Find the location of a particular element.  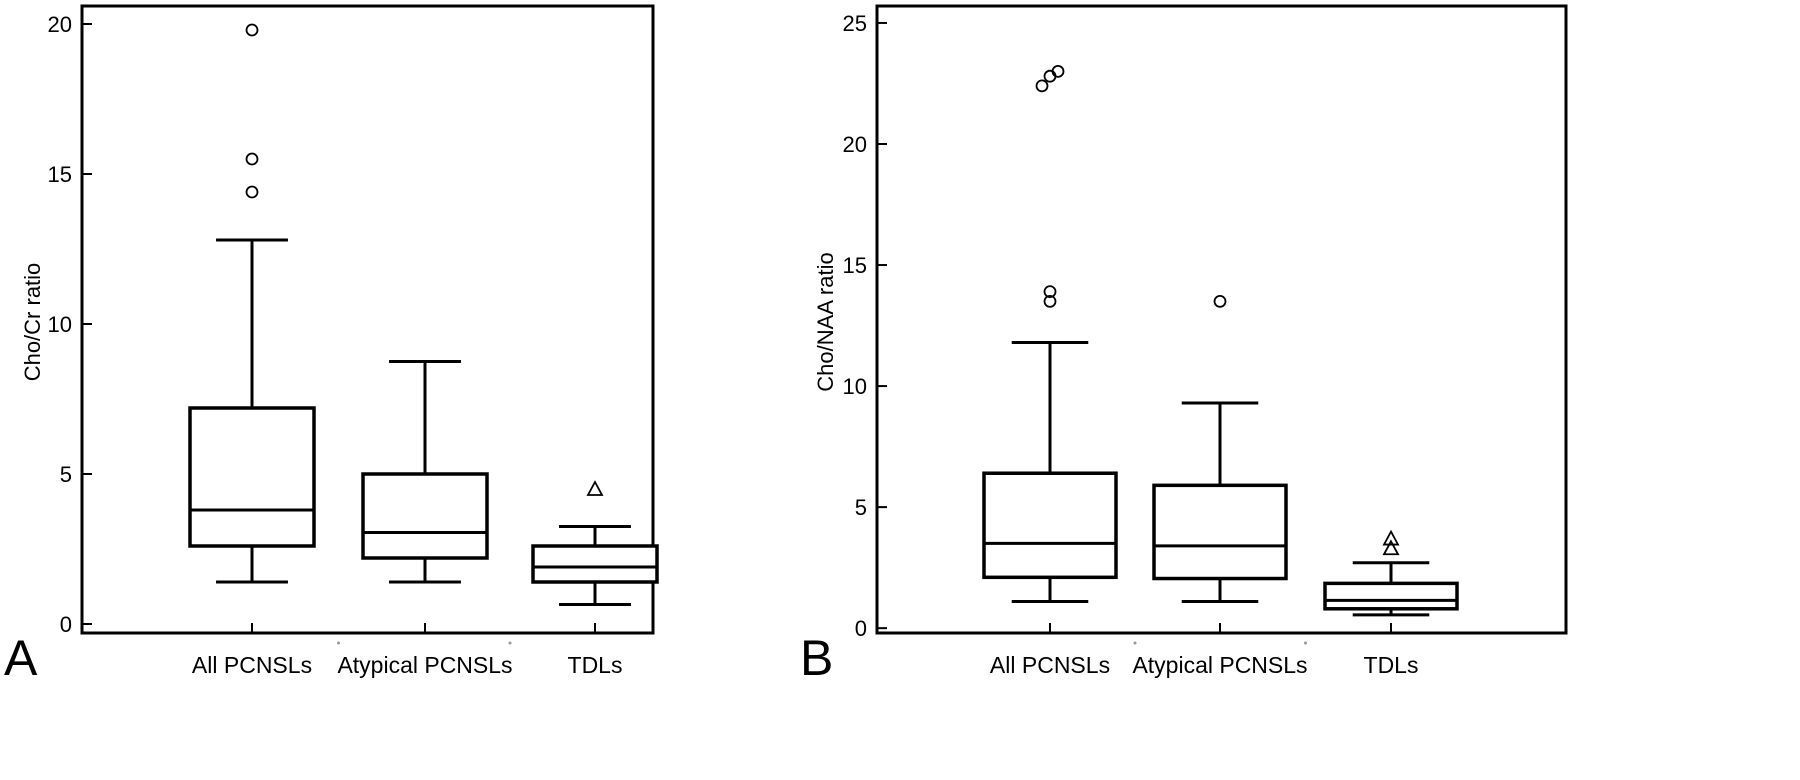

panel-letter: A is located at coordinates (21, 658).